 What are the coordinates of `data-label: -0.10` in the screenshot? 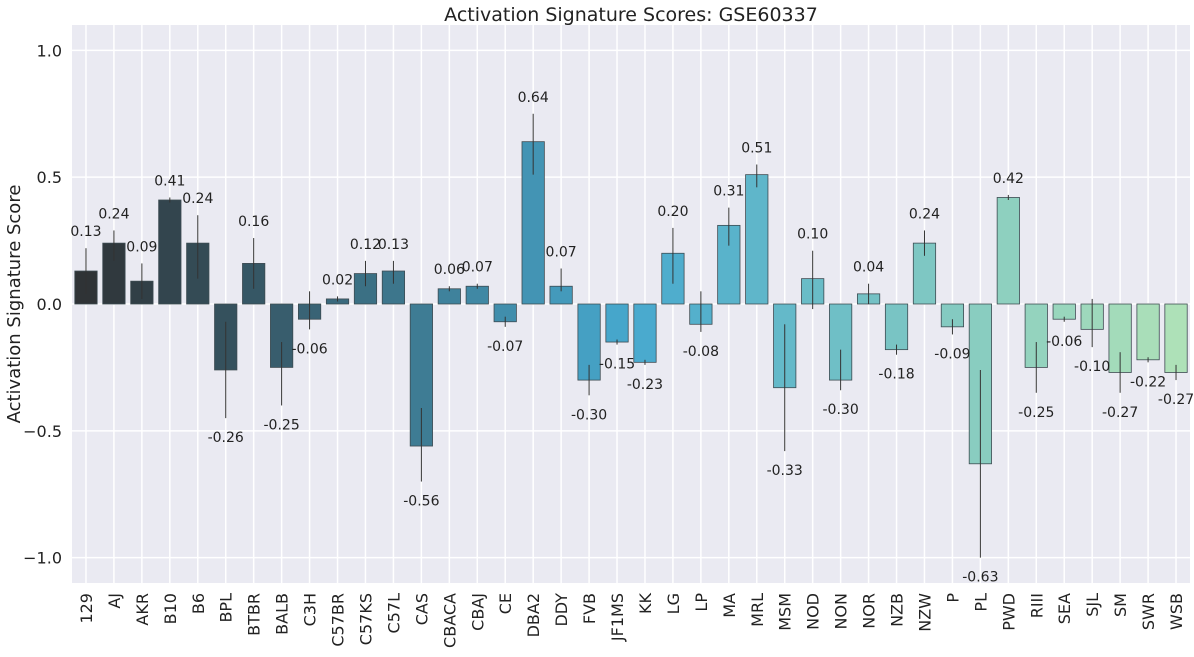 It's located at (1092, 367).